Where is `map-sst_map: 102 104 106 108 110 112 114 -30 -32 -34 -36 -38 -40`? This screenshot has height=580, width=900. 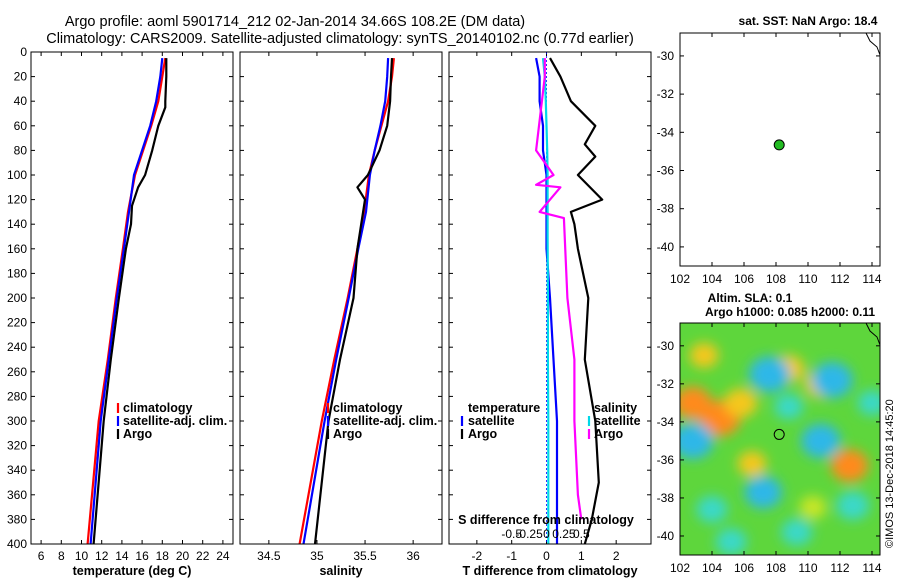 map-sst_map: 102 104 106 108 110 112 114 -30 -32 -34 -36 -38 -40 is located at coordinates (769, 159).